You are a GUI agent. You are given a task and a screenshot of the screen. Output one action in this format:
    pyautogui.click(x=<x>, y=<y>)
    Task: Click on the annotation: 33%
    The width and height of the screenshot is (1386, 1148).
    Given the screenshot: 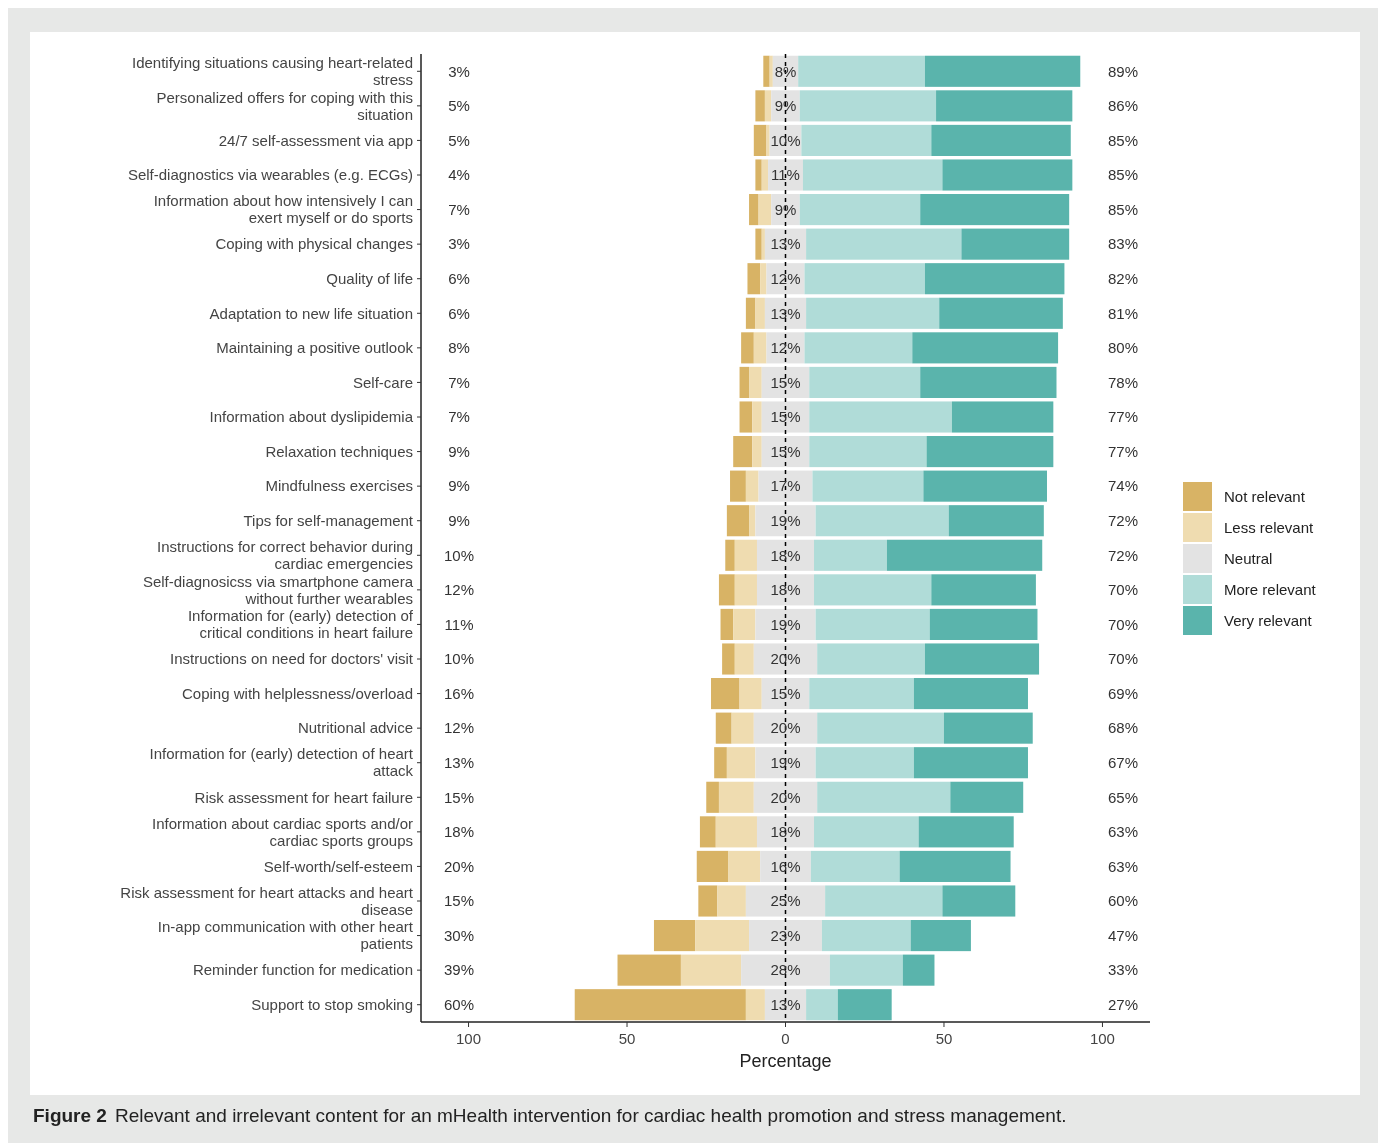 What is the action you would take?
    pyautogui.click(x=1123, y=970)
    